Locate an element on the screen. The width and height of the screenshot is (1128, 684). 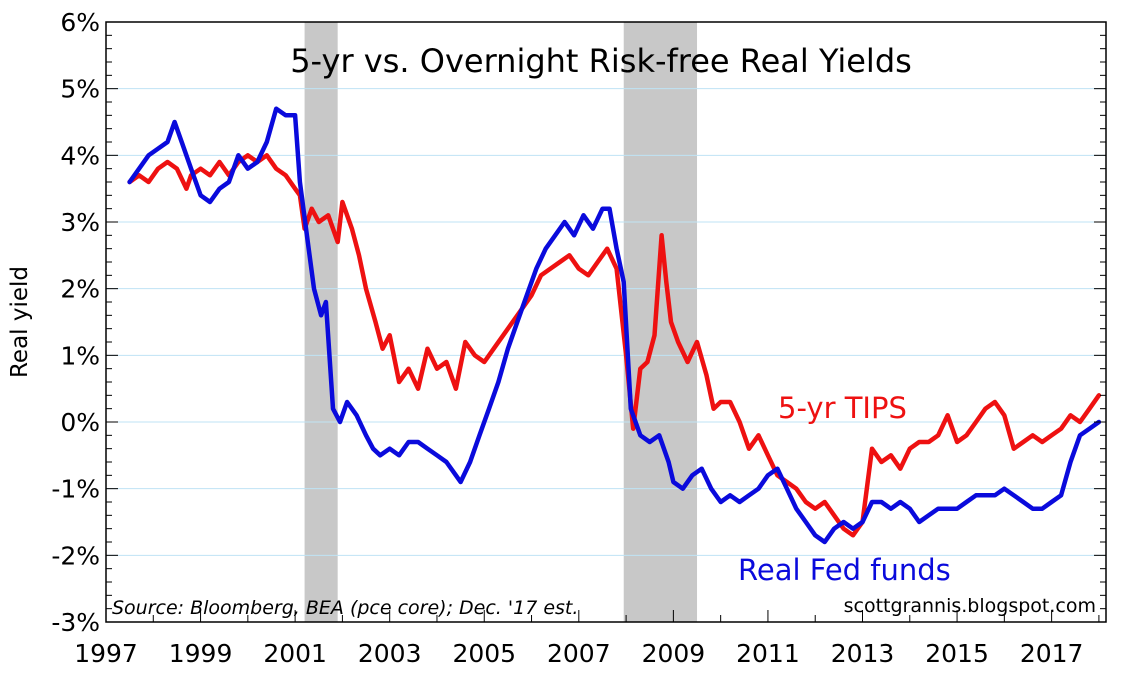
y-tick-label: -2% is located at coordinates (75, 555).